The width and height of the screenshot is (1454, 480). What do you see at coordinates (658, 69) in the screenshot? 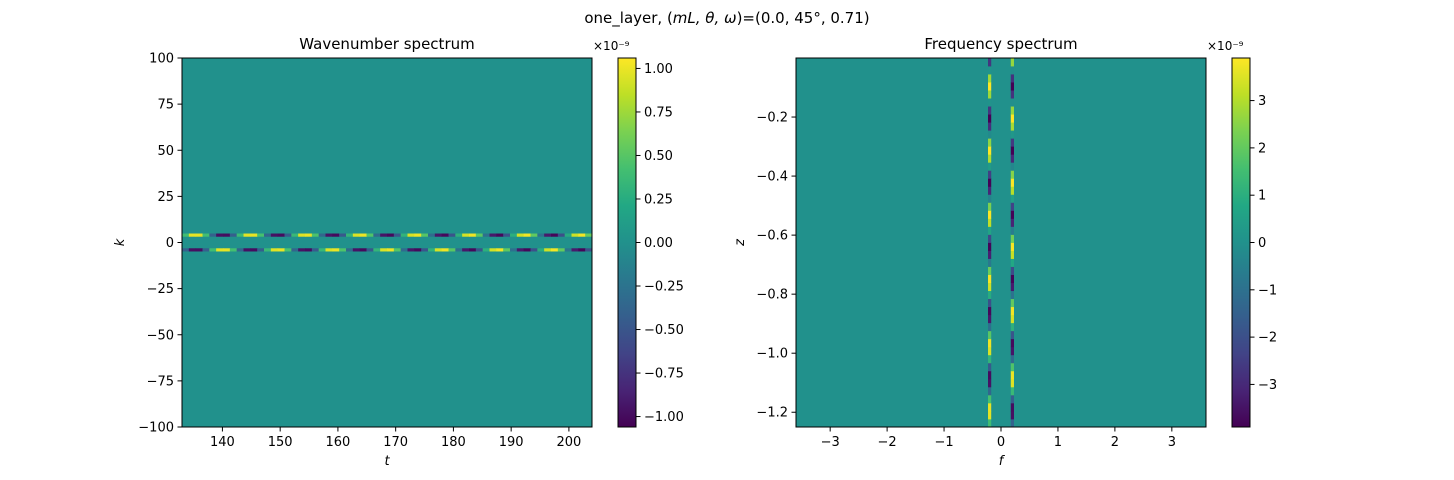
I see `wavenumber-colorbar-tick-label: 1.00` at bounding box center [658, 69].